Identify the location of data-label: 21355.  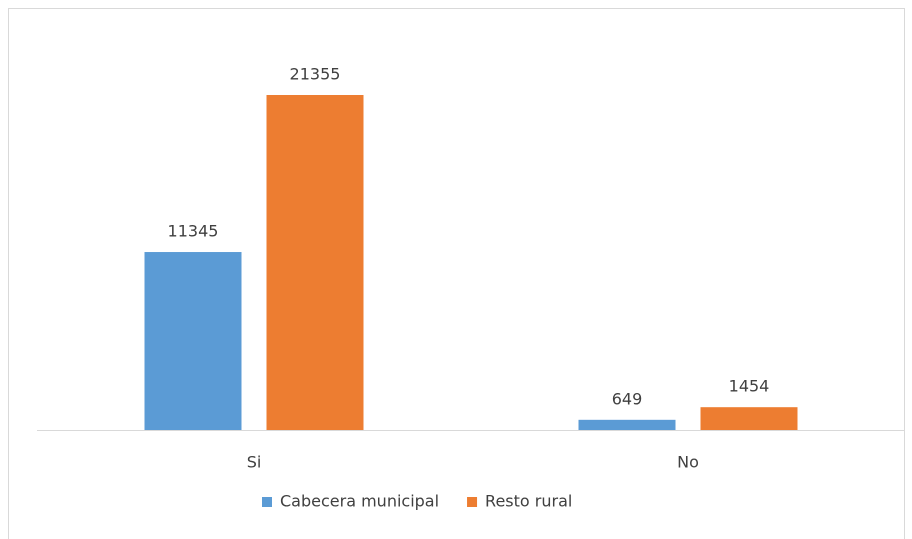
(315, 74).